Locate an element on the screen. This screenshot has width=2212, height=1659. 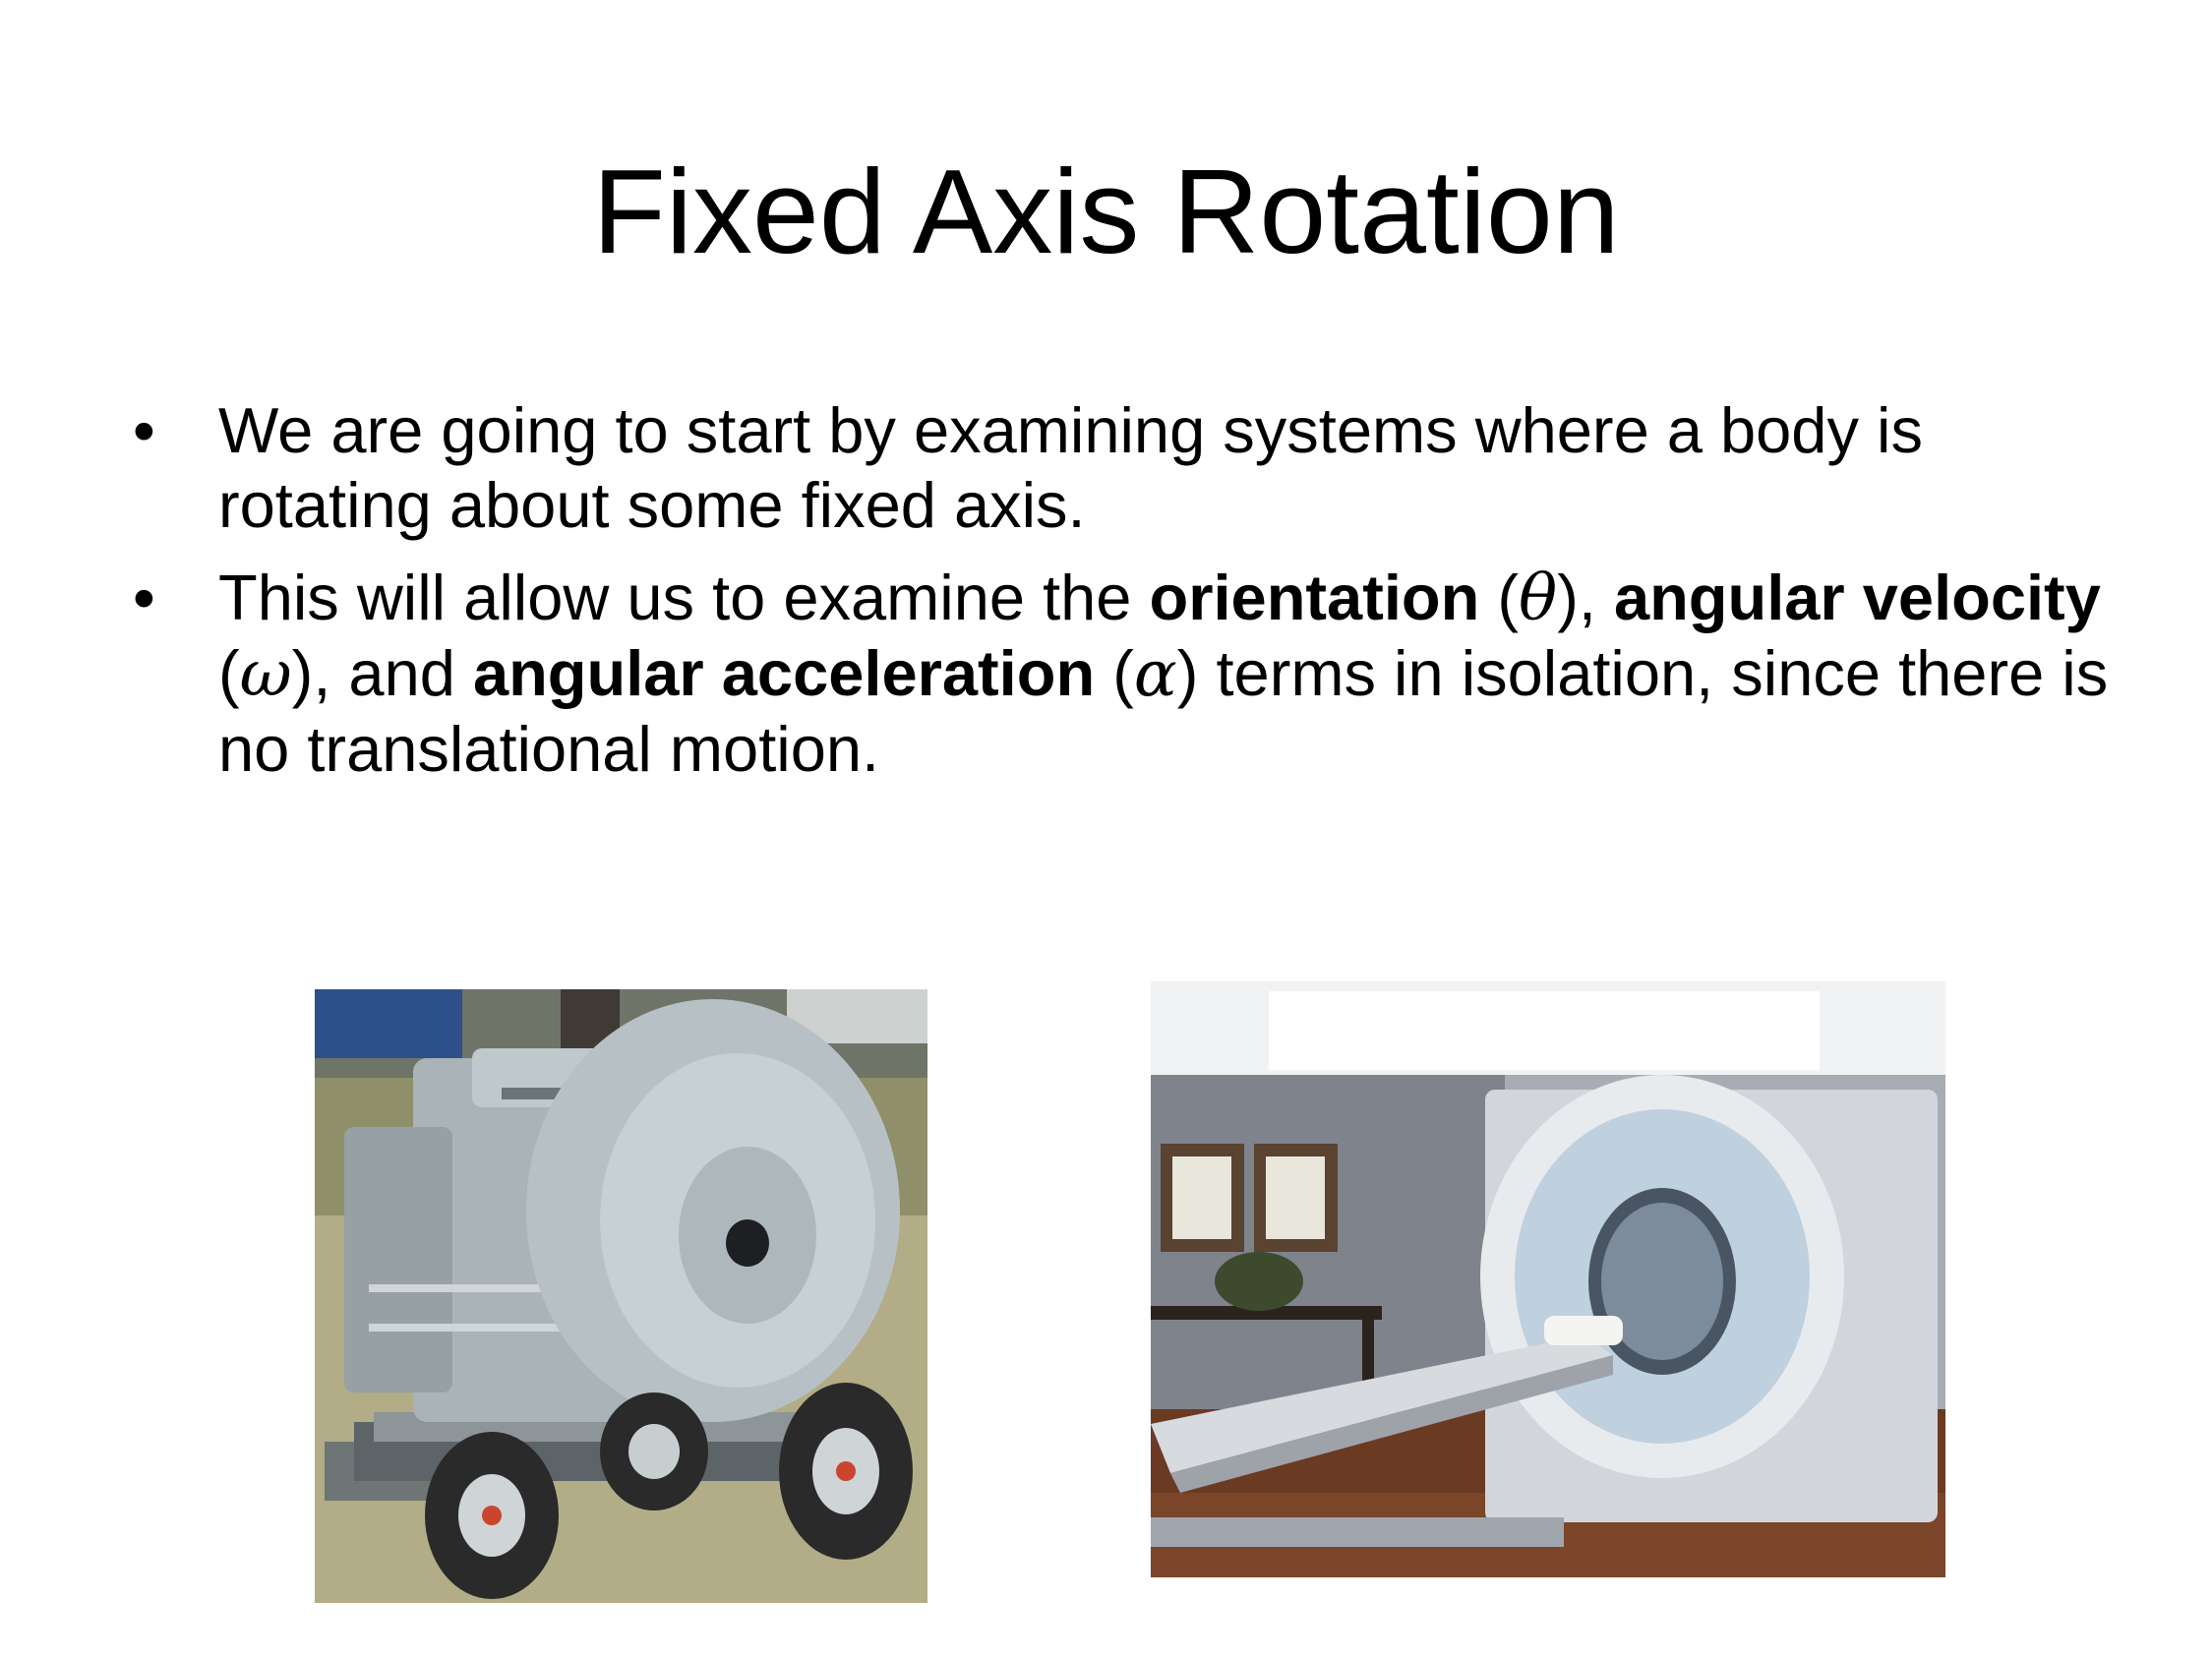
stationary-engine-photo is located at coordinates (621, 1296).